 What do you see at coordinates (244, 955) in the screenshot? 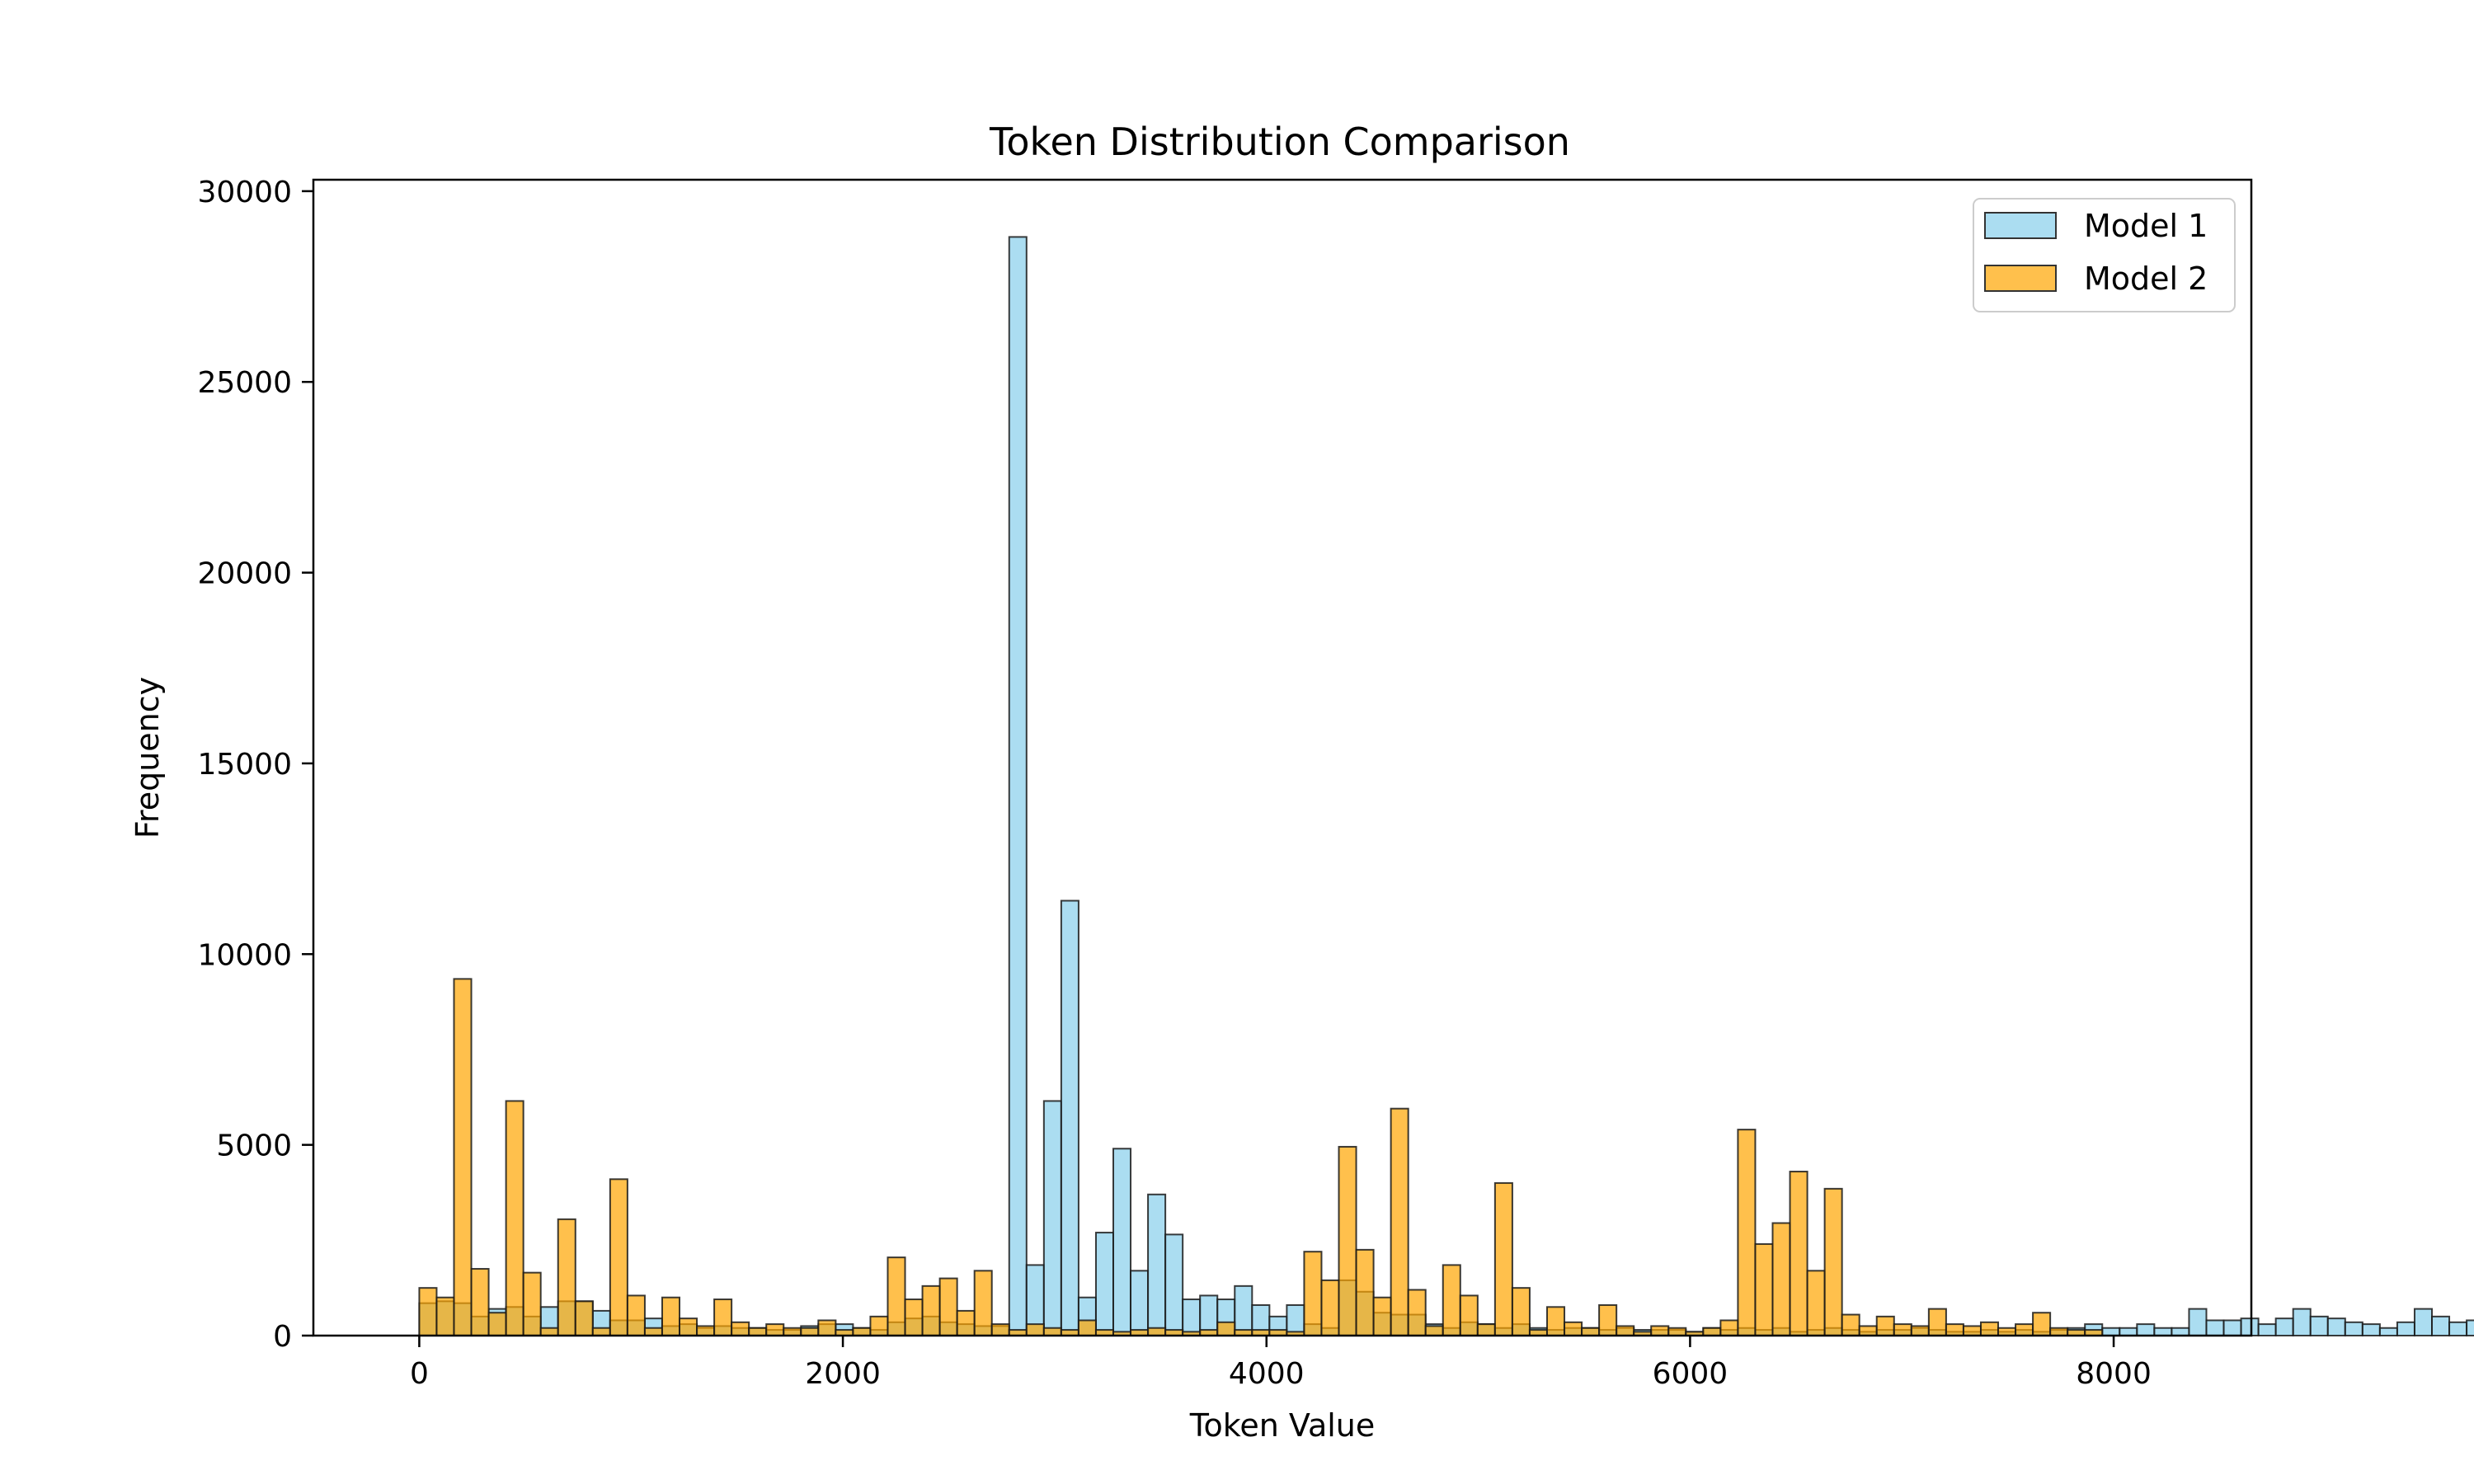
I see `y-tick-label: 10000` at bounding box center [244, 955].